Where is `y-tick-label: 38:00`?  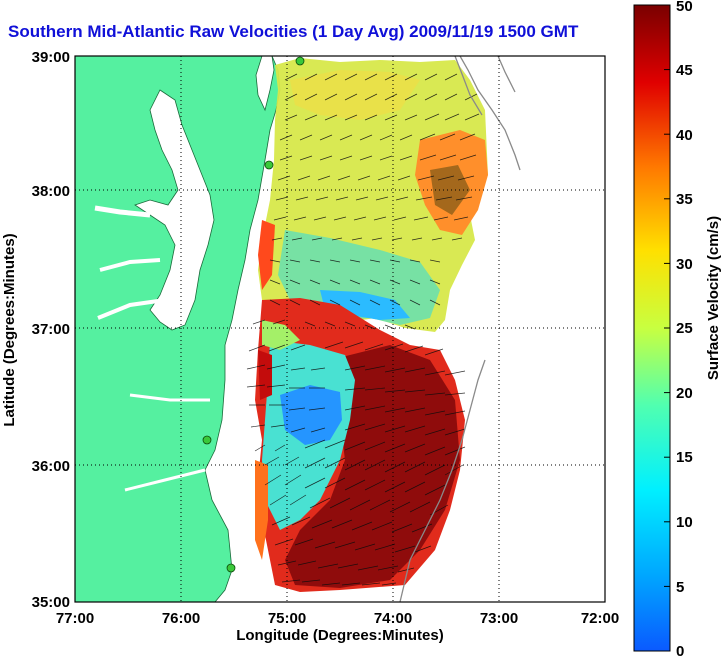
y-tick-label: 38:00 is located at coordinates (51, 191).